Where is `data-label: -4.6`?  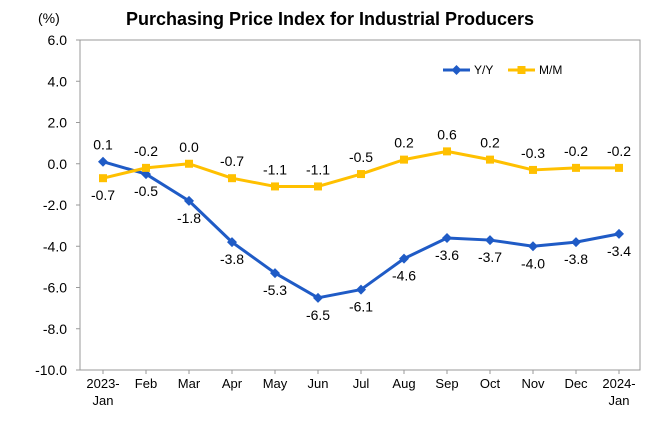 data-label: -4.6 is located at coordinates (404, 276).